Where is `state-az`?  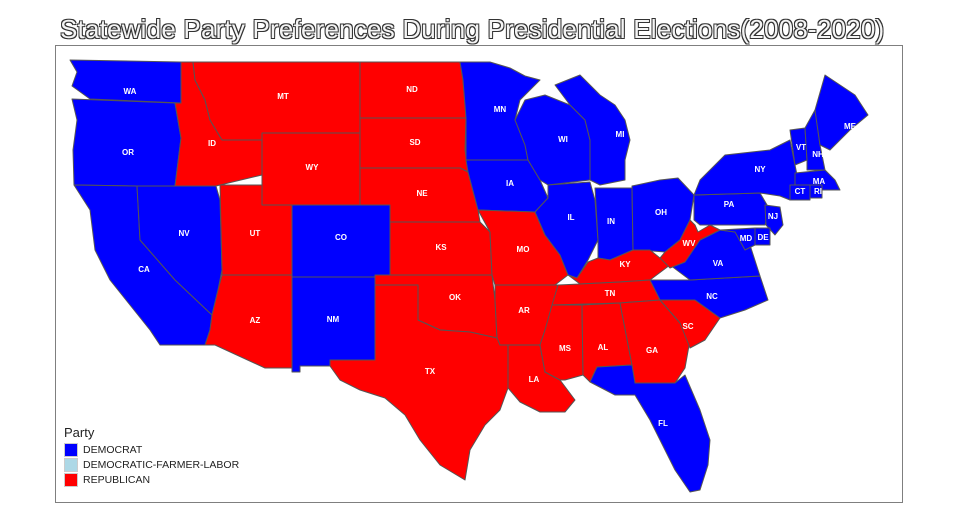
state-az is located at coordinates (248, 321).